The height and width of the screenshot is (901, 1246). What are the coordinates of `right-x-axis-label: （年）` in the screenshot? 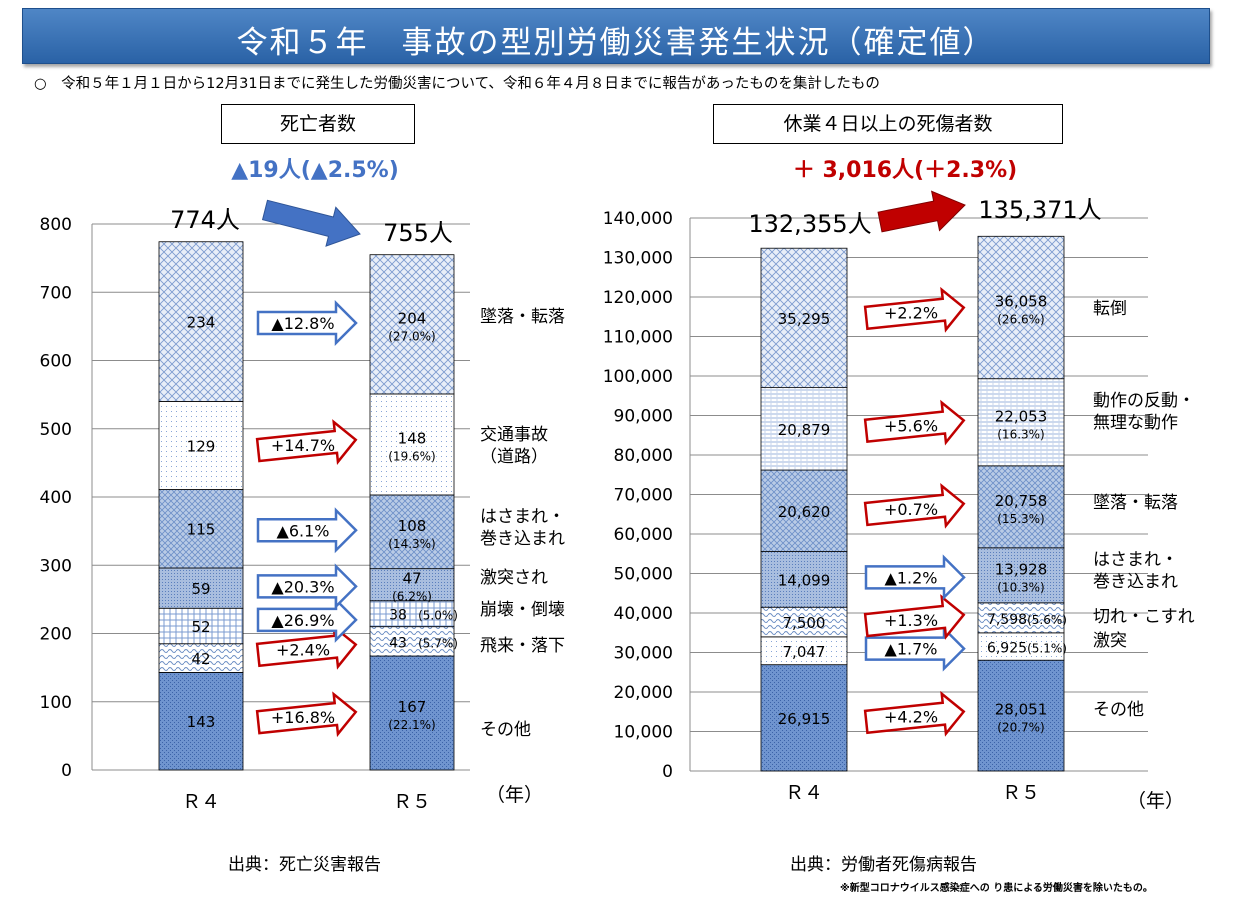 It's located at (1156, 801).